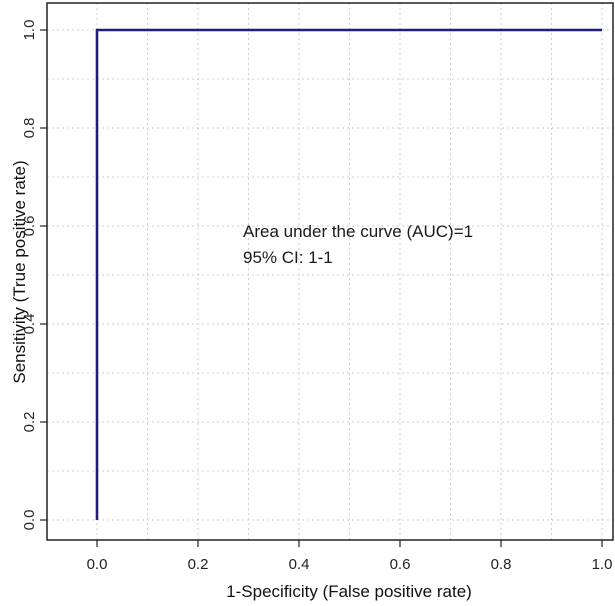  I want to click on x-tick-label: 0.8, so click(501, 564).